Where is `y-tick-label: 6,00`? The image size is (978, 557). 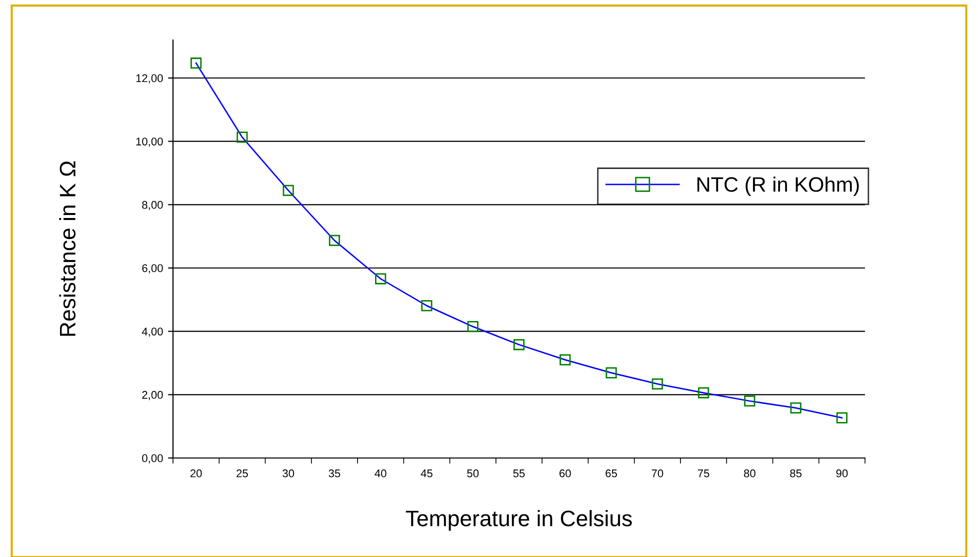 y-tick-label: 6,00 is located at coordinates (152, 269).